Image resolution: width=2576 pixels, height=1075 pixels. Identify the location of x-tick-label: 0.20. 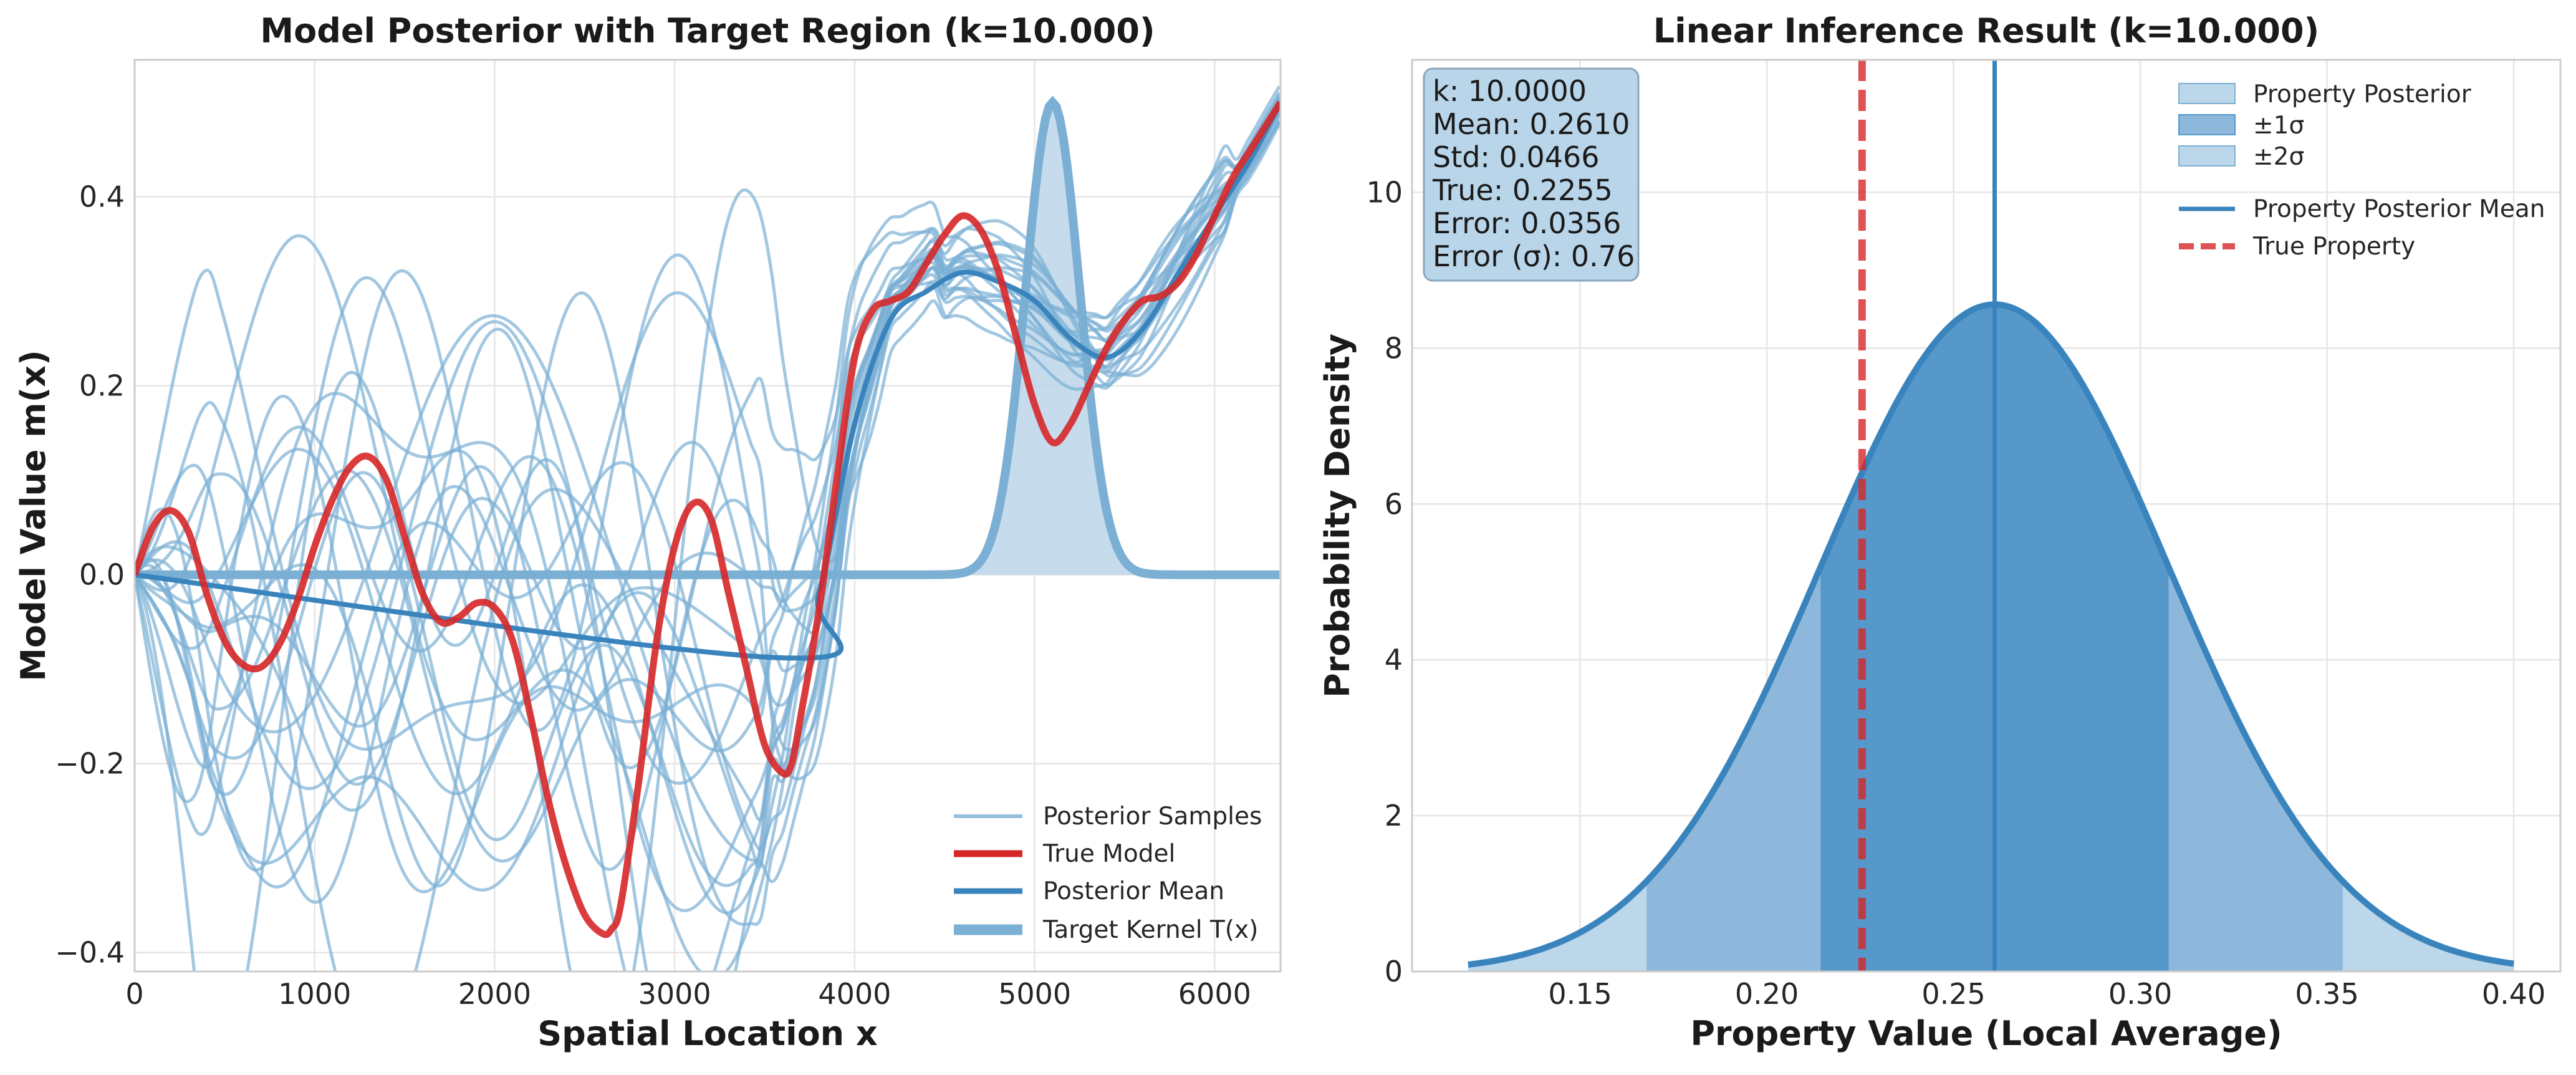
(1767, 994).